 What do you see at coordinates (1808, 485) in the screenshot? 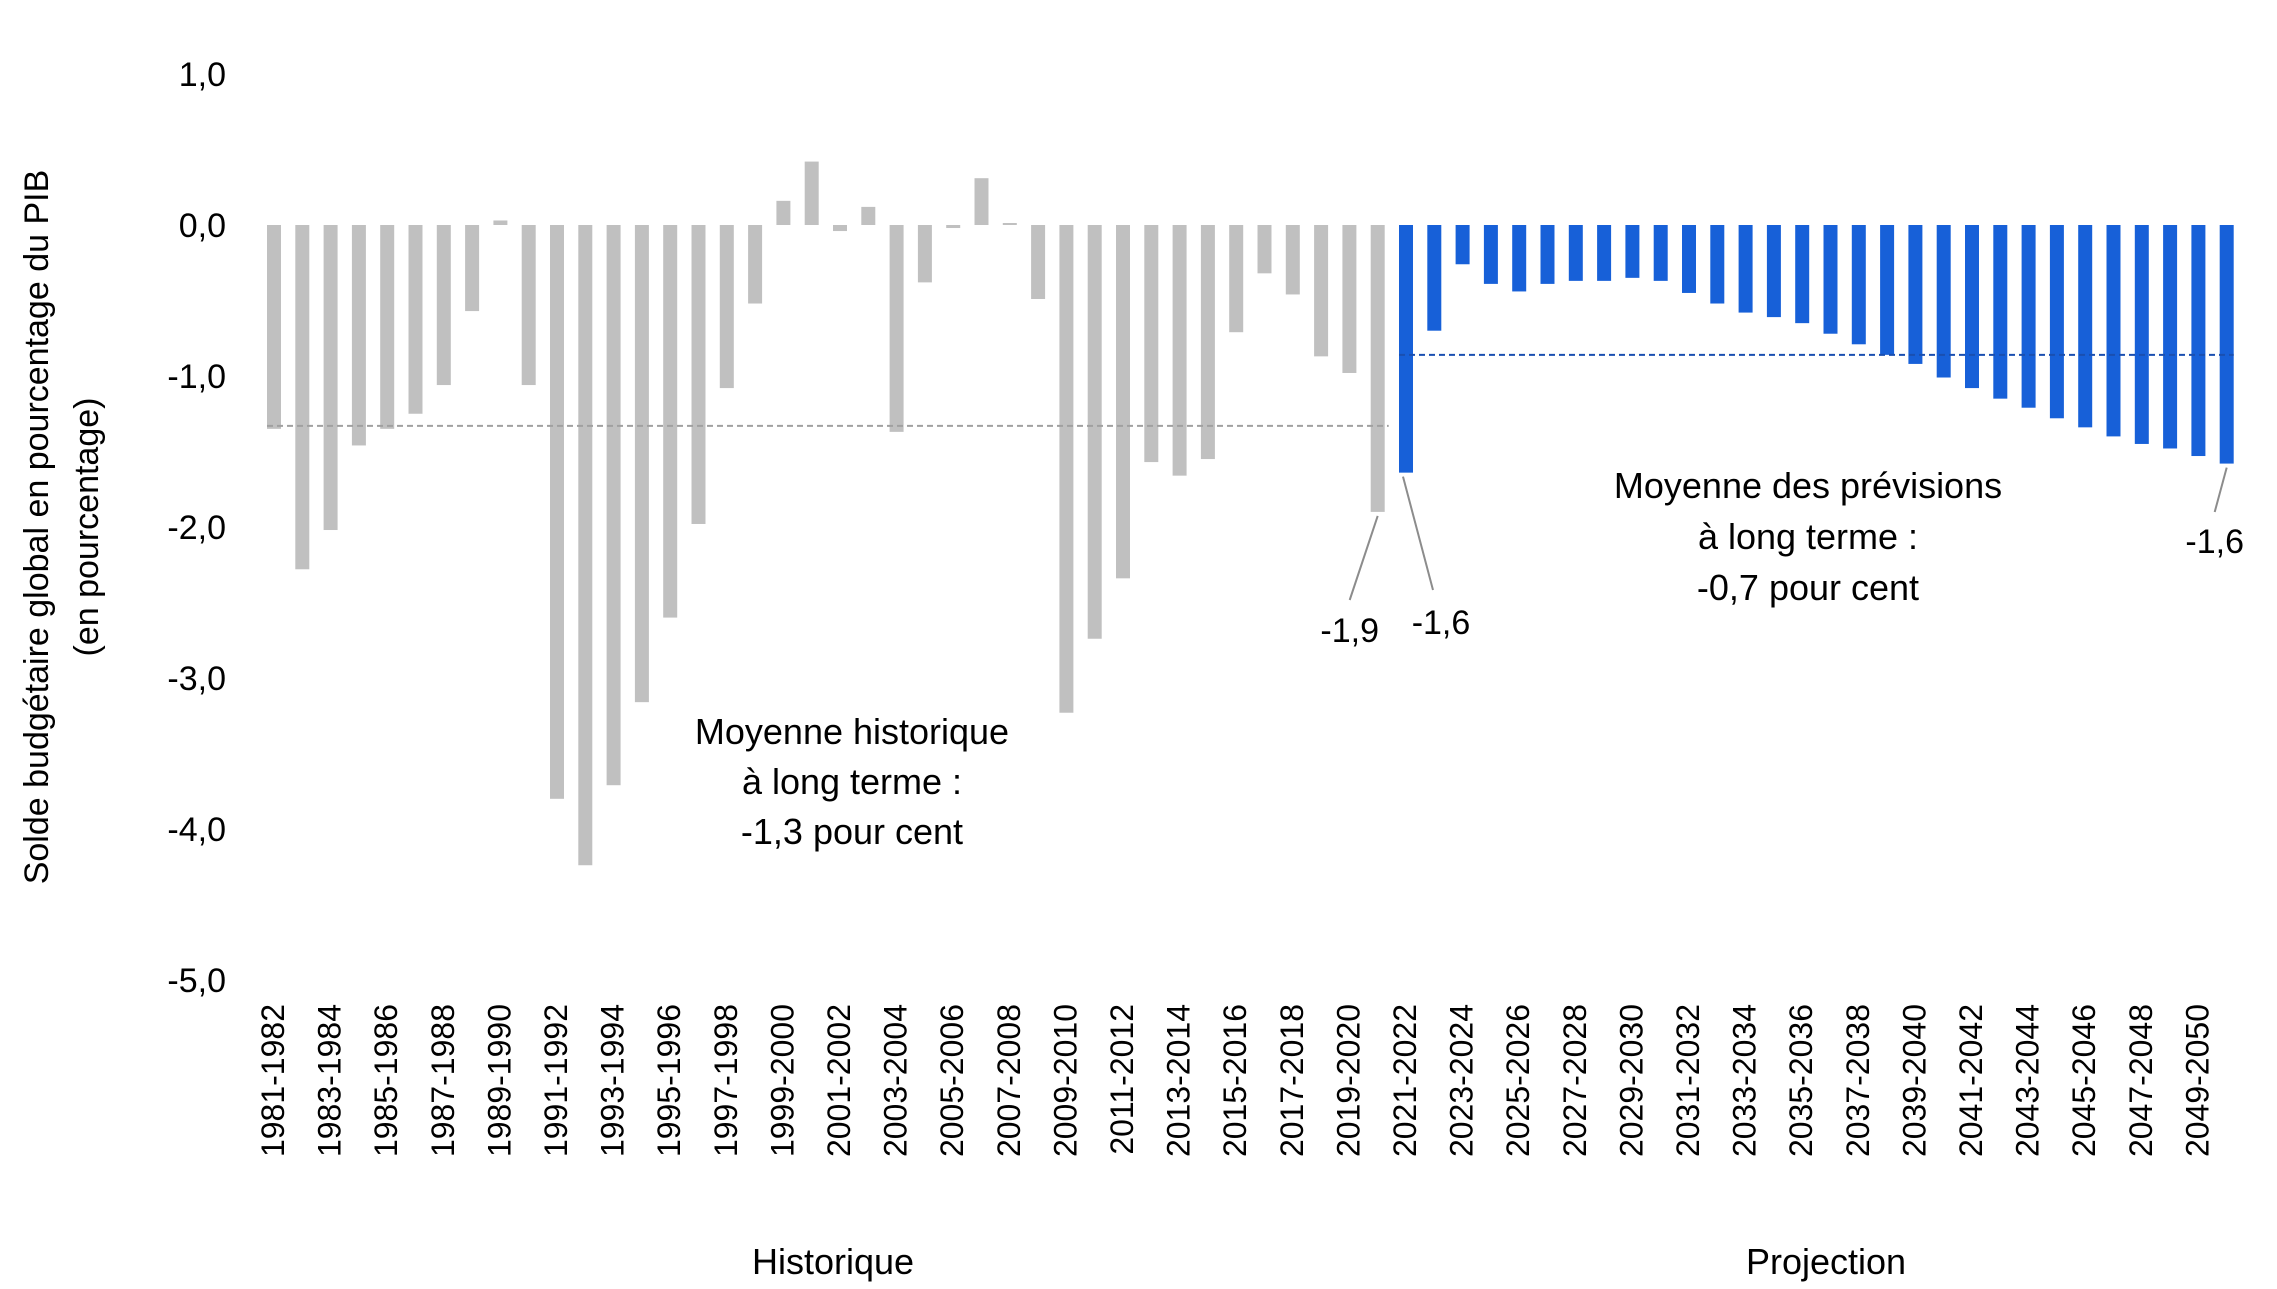
I see `projection-average-annotation: Moyenne des prévisions` at bounding box center [1808, 485].